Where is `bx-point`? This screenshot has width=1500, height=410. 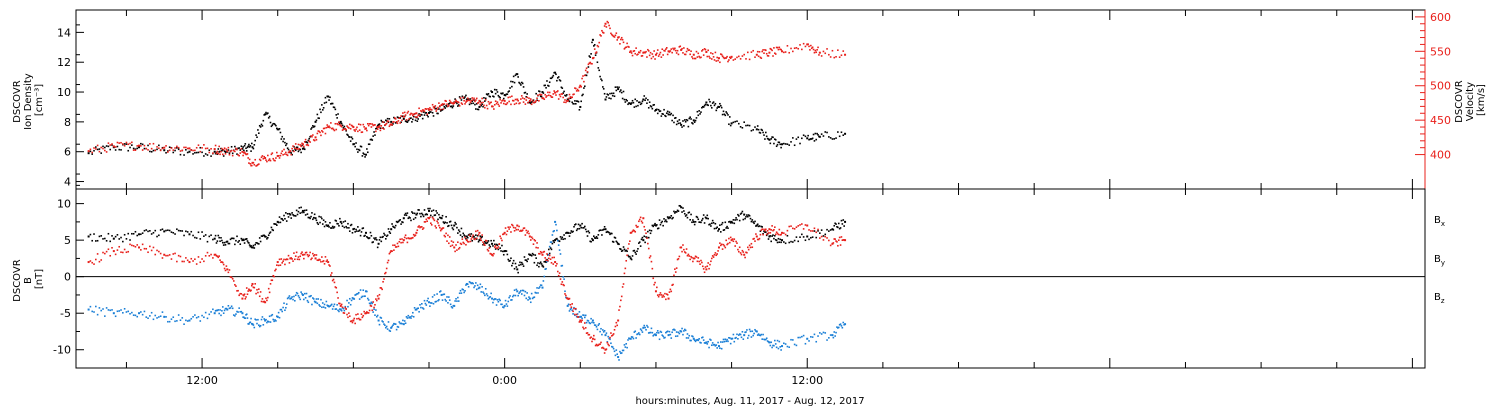
bx-point is located at coordinates (605, 229).